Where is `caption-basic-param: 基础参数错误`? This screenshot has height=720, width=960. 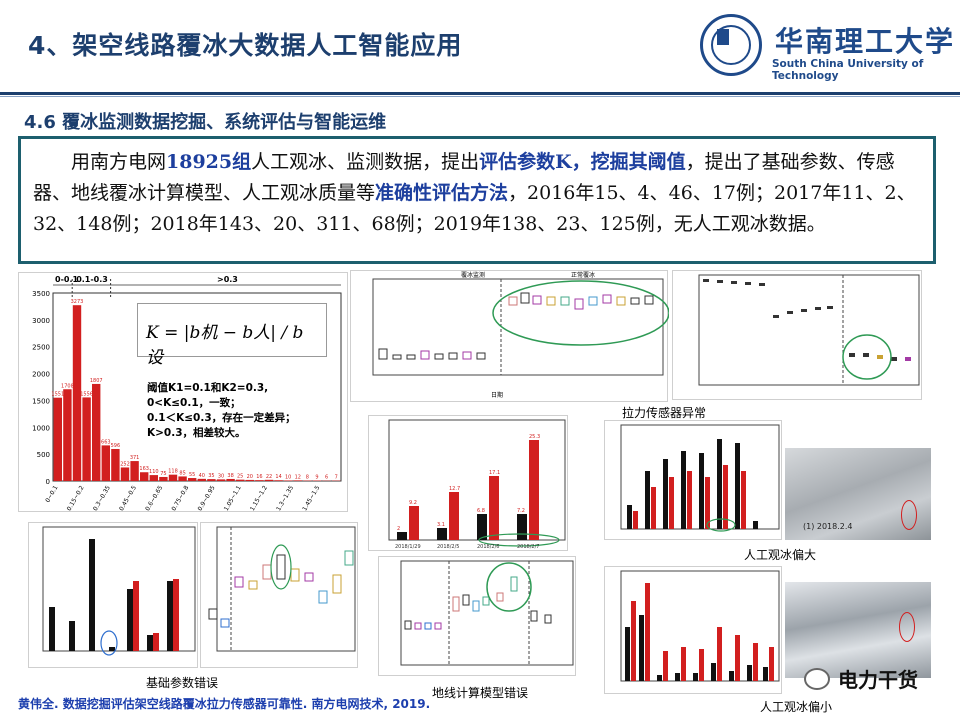
caption-basic-param: 基础参数错误 is located at coordinates (182, 683).